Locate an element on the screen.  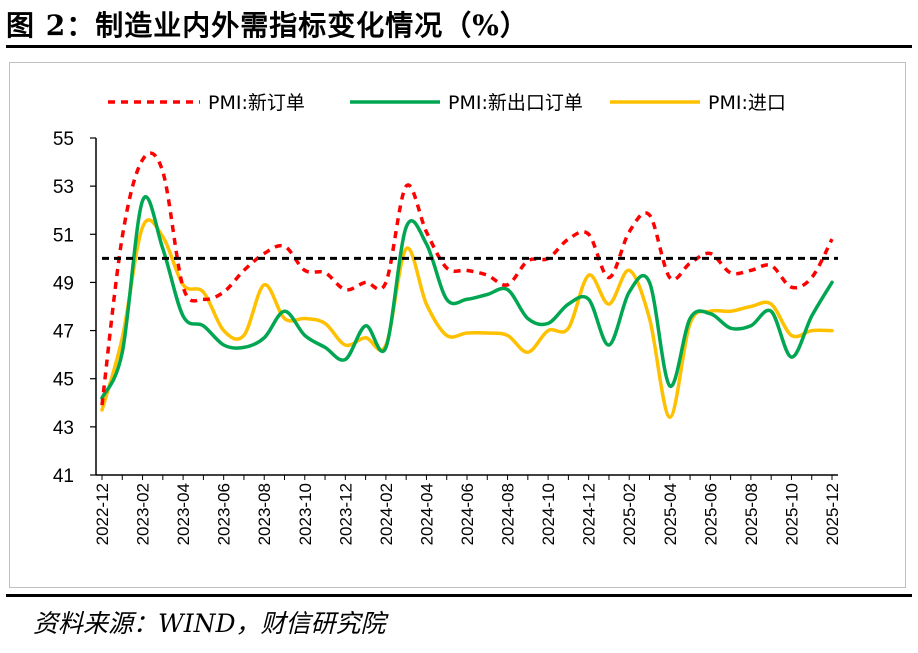
y-tick-label: 47 is located at coordinates (63, 332).